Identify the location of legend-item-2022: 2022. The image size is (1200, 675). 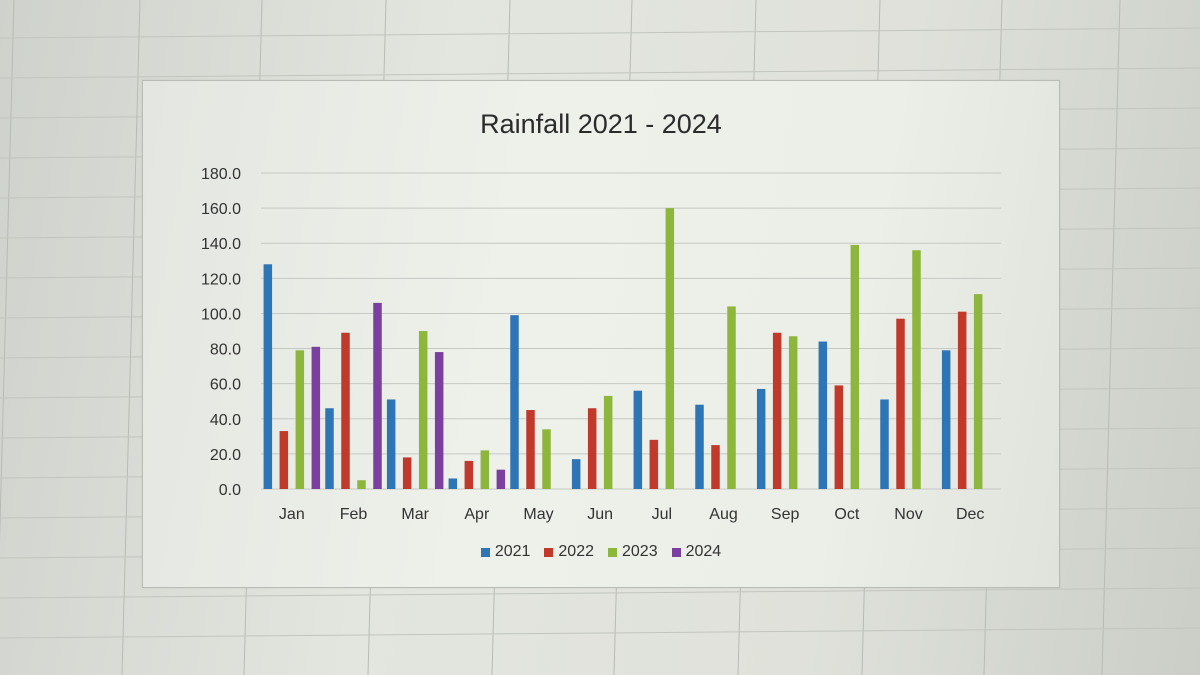
(569, 552).